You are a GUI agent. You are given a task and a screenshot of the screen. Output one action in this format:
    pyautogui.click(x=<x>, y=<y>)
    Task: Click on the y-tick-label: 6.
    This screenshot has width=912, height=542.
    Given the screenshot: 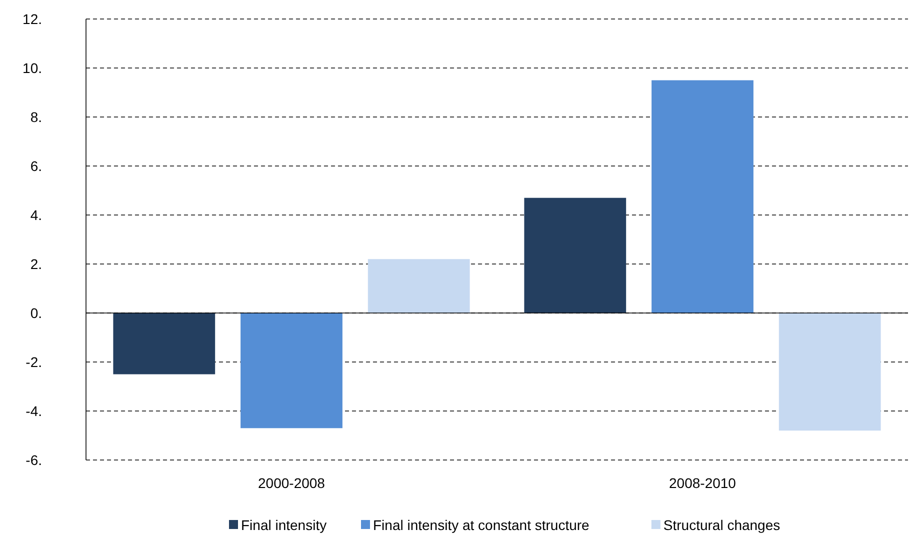 What is the action you would take?
    pyautogui.click(x=36, y=166)
    